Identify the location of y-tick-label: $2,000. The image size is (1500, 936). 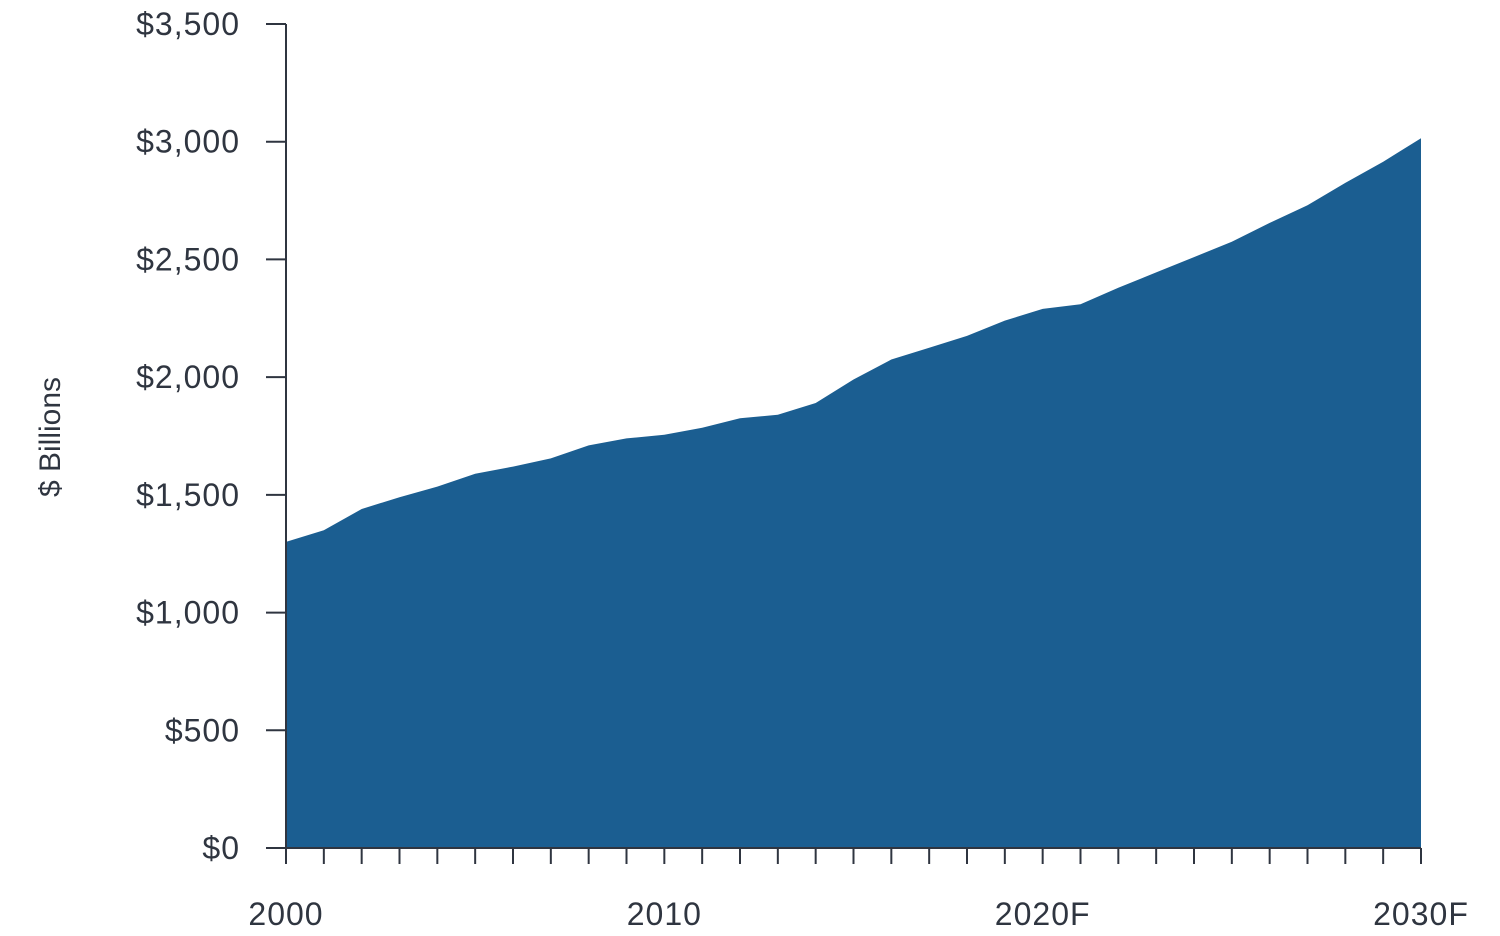
(188, 377).